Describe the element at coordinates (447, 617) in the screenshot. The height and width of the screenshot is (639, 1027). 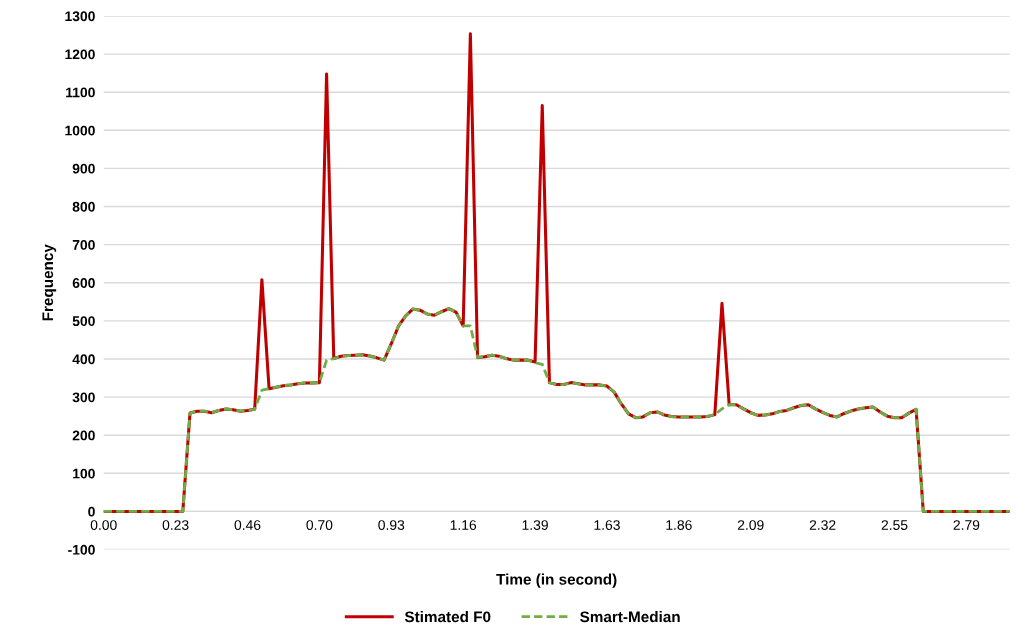
I see `legend-label: Stimated F0` at that location.